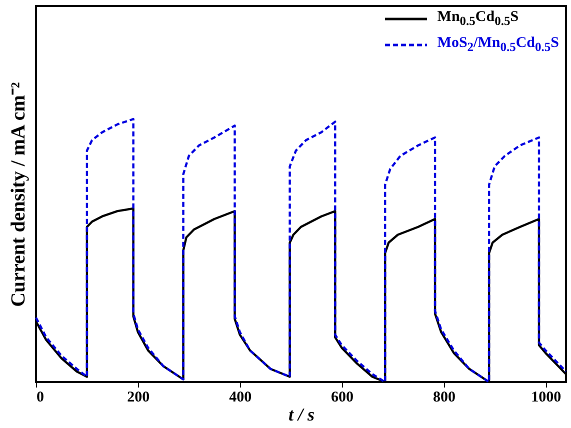  I want to click on x-tick-label: 0, so click(40, 398).